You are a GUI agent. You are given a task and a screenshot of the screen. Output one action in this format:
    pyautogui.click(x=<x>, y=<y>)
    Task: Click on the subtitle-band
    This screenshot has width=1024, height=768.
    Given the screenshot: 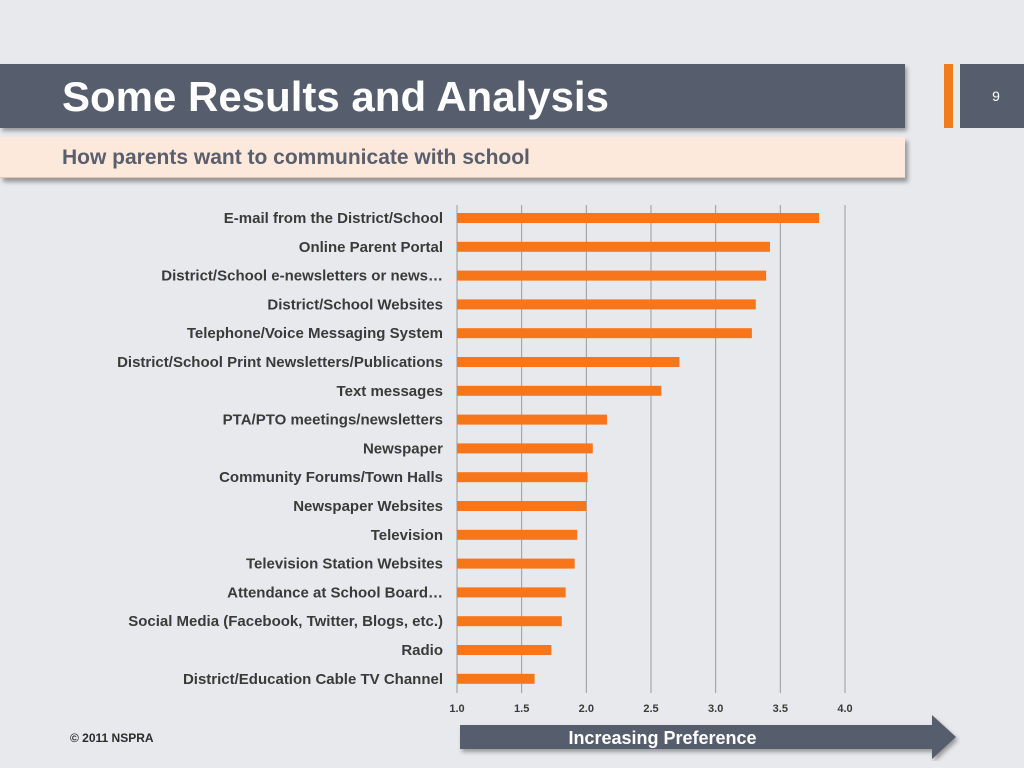 What is the action you would take?
    pyautogui.click(x=452, y=157)
    